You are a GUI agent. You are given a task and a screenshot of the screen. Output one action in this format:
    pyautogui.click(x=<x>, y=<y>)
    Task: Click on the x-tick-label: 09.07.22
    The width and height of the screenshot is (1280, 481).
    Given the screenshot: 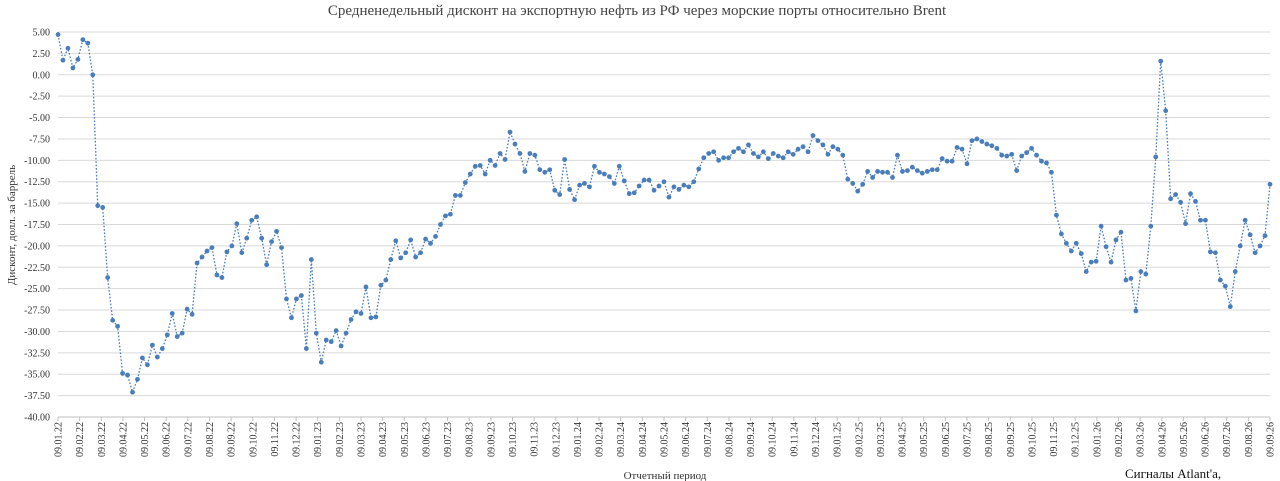 What is the action you would take?
    pyautogui.click(x=188, y=439)
    